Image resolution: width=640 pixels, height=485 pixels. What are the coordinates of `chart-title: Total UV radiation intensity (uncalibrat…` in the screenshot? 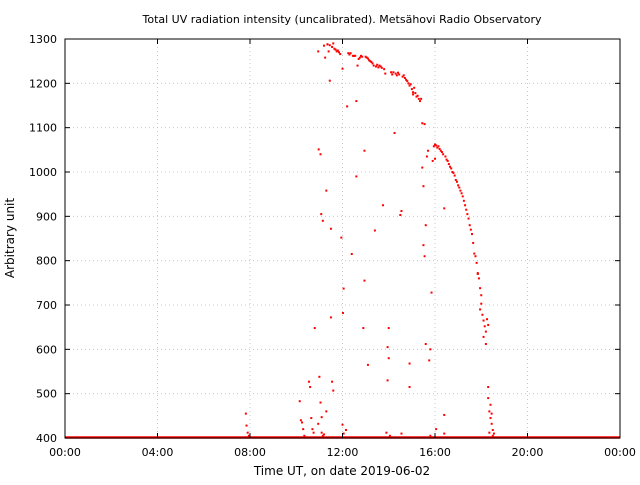 It's located at (342, 19).